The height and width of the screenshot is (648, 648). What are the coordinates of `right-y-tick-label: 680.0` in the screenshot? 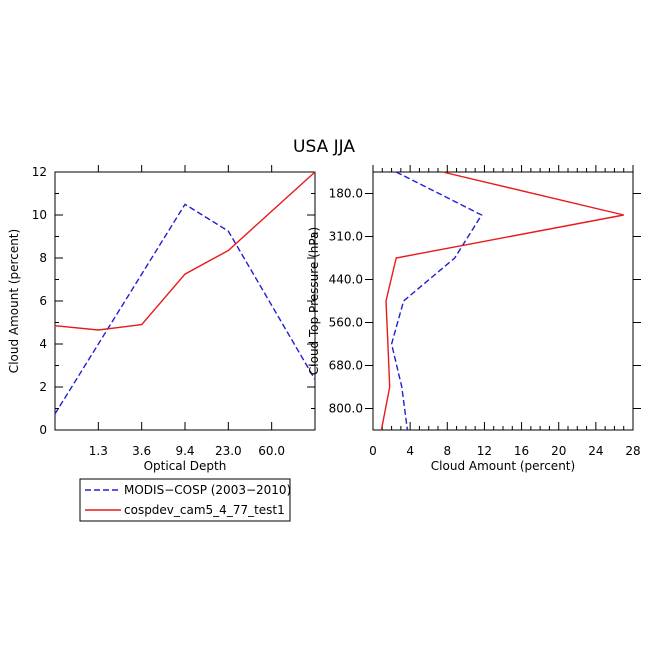 It's located at (346, 366).